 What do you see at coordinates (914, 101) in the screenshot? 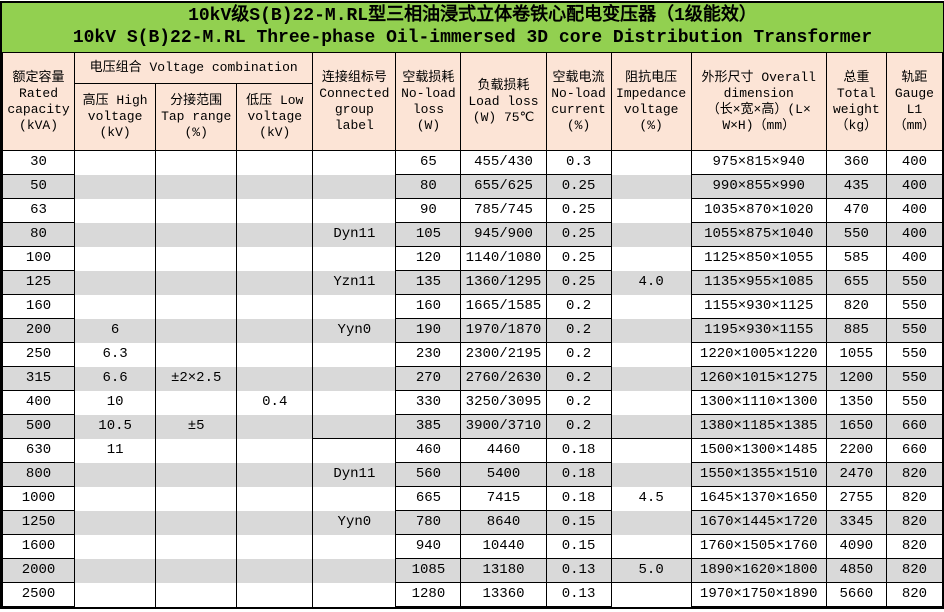
I see `header-gauge: 轨距 Gauge L1 （mm）` at bounding box center [914, 101].